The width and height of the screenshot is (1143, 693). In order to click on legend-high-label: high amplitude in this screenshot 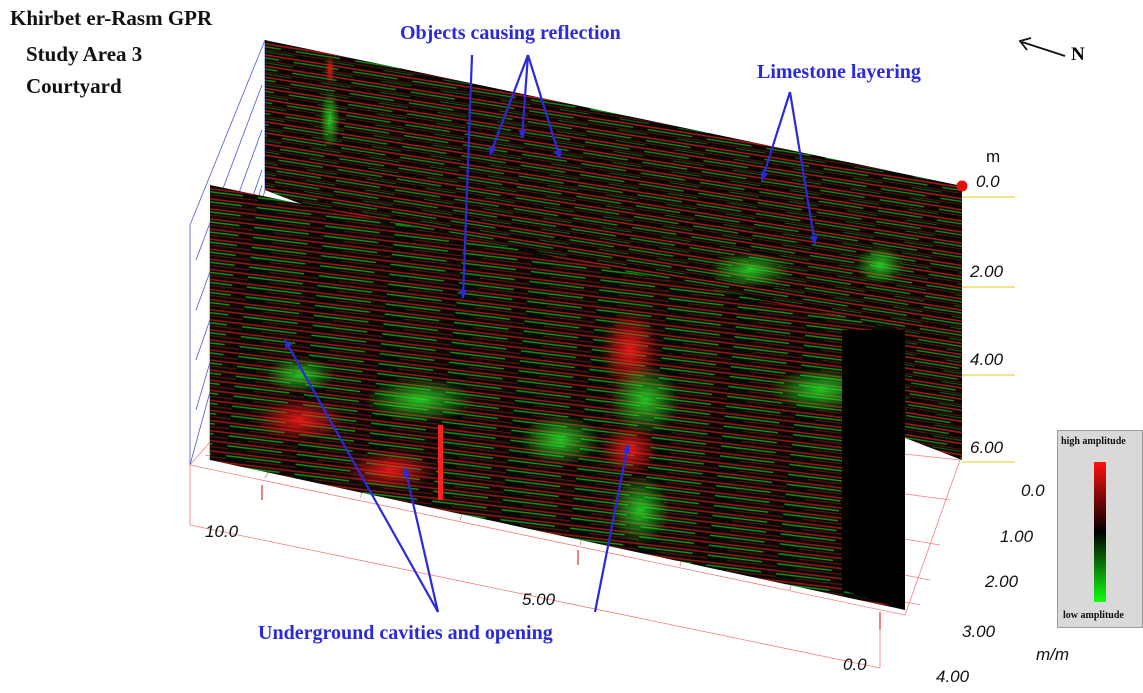, I will do `click(1093, 441)`.